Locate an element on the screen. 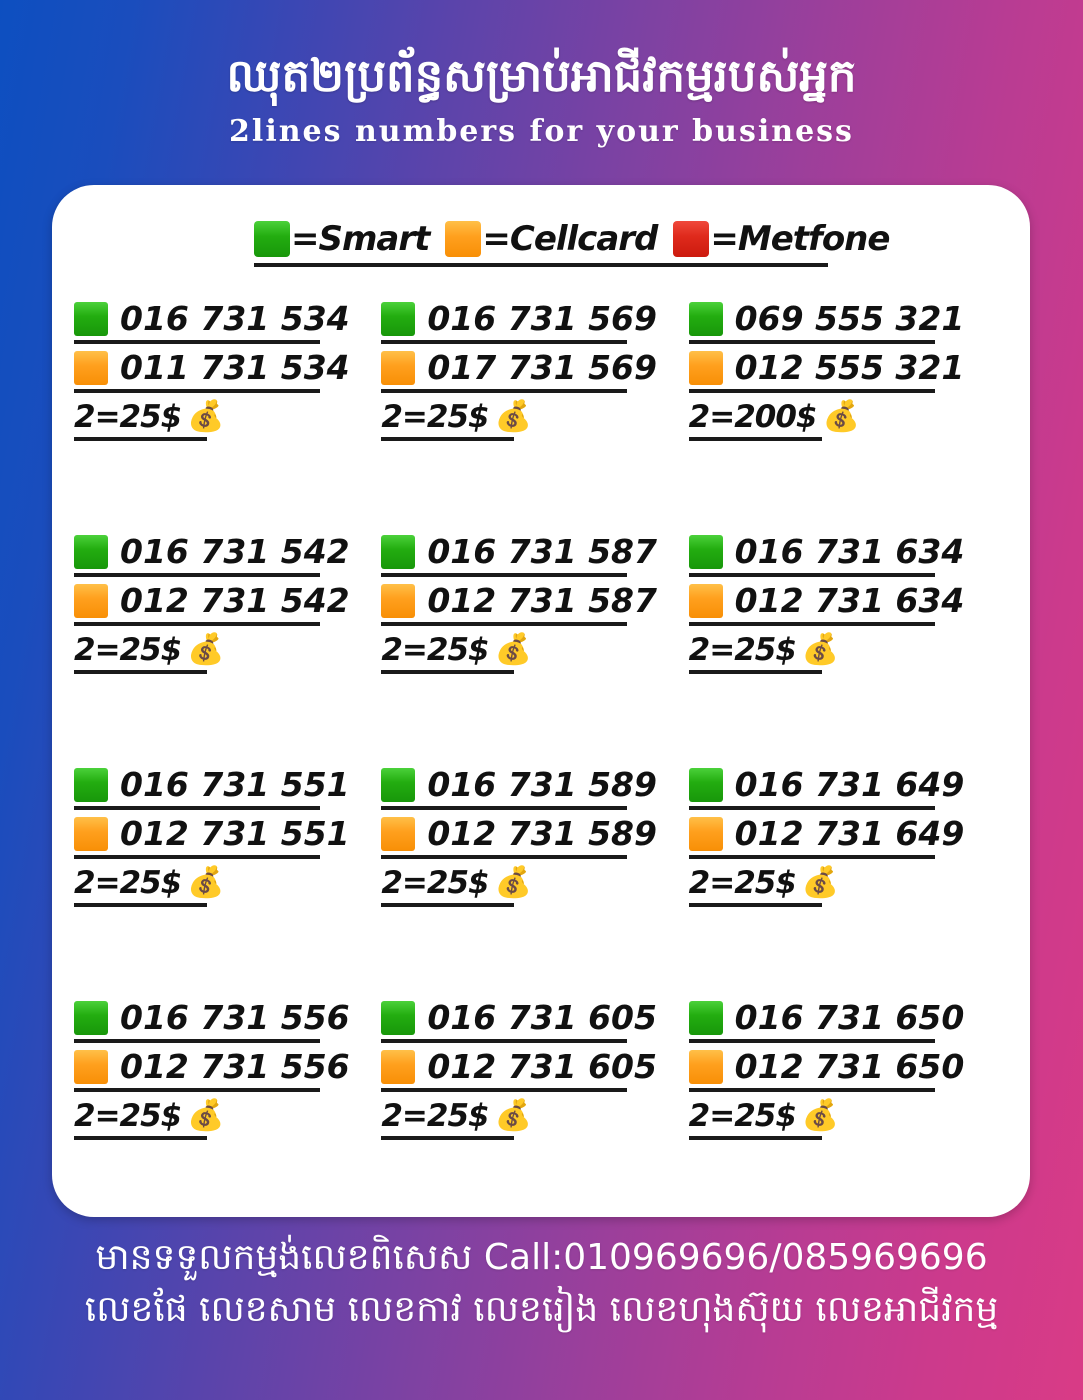  smart-number: 016 731 587 is located at coordinates (542, 551).